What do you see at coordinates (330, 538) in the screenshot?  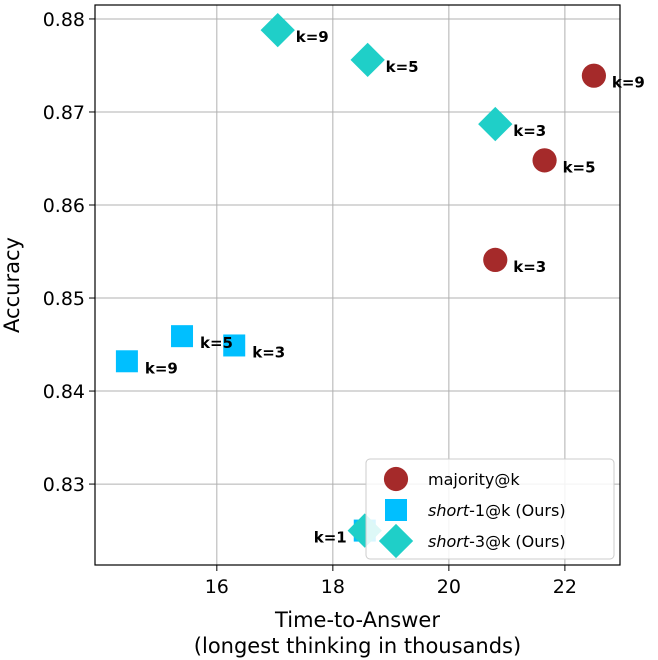 I see `point-label: k=1` at bounding box center [330, 538].